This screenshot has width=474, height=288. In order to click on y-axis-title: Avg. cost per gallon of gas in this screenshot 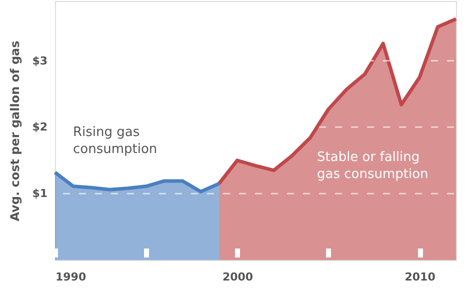, I will do `click(15, 131)`.